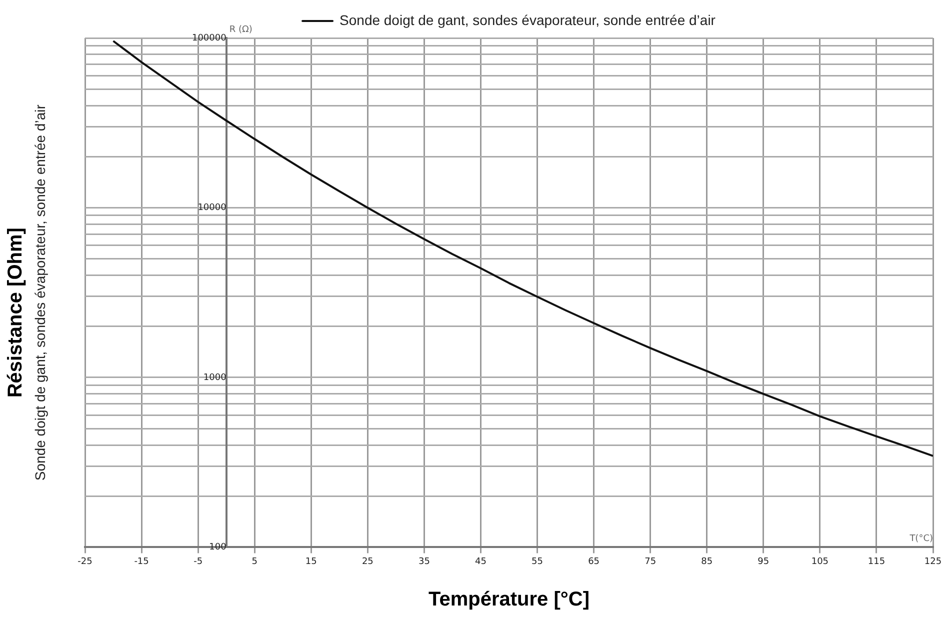 This screenshot has height=620, width=945. Describe the element at coordinates (509, 599) in the screenshot. I see `x-axis-title: Température [°C]` at that location.